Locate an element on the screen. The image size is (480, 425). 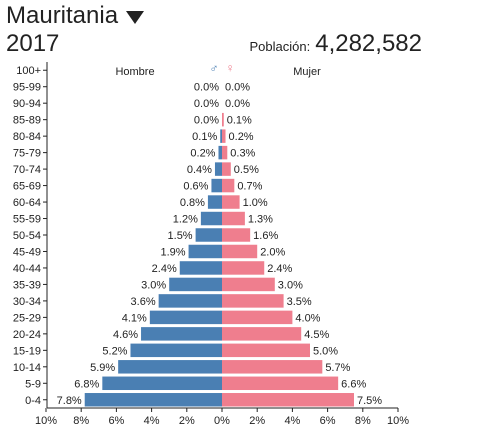
age-group-label: 70-74 is located at coordinates (27, 170).